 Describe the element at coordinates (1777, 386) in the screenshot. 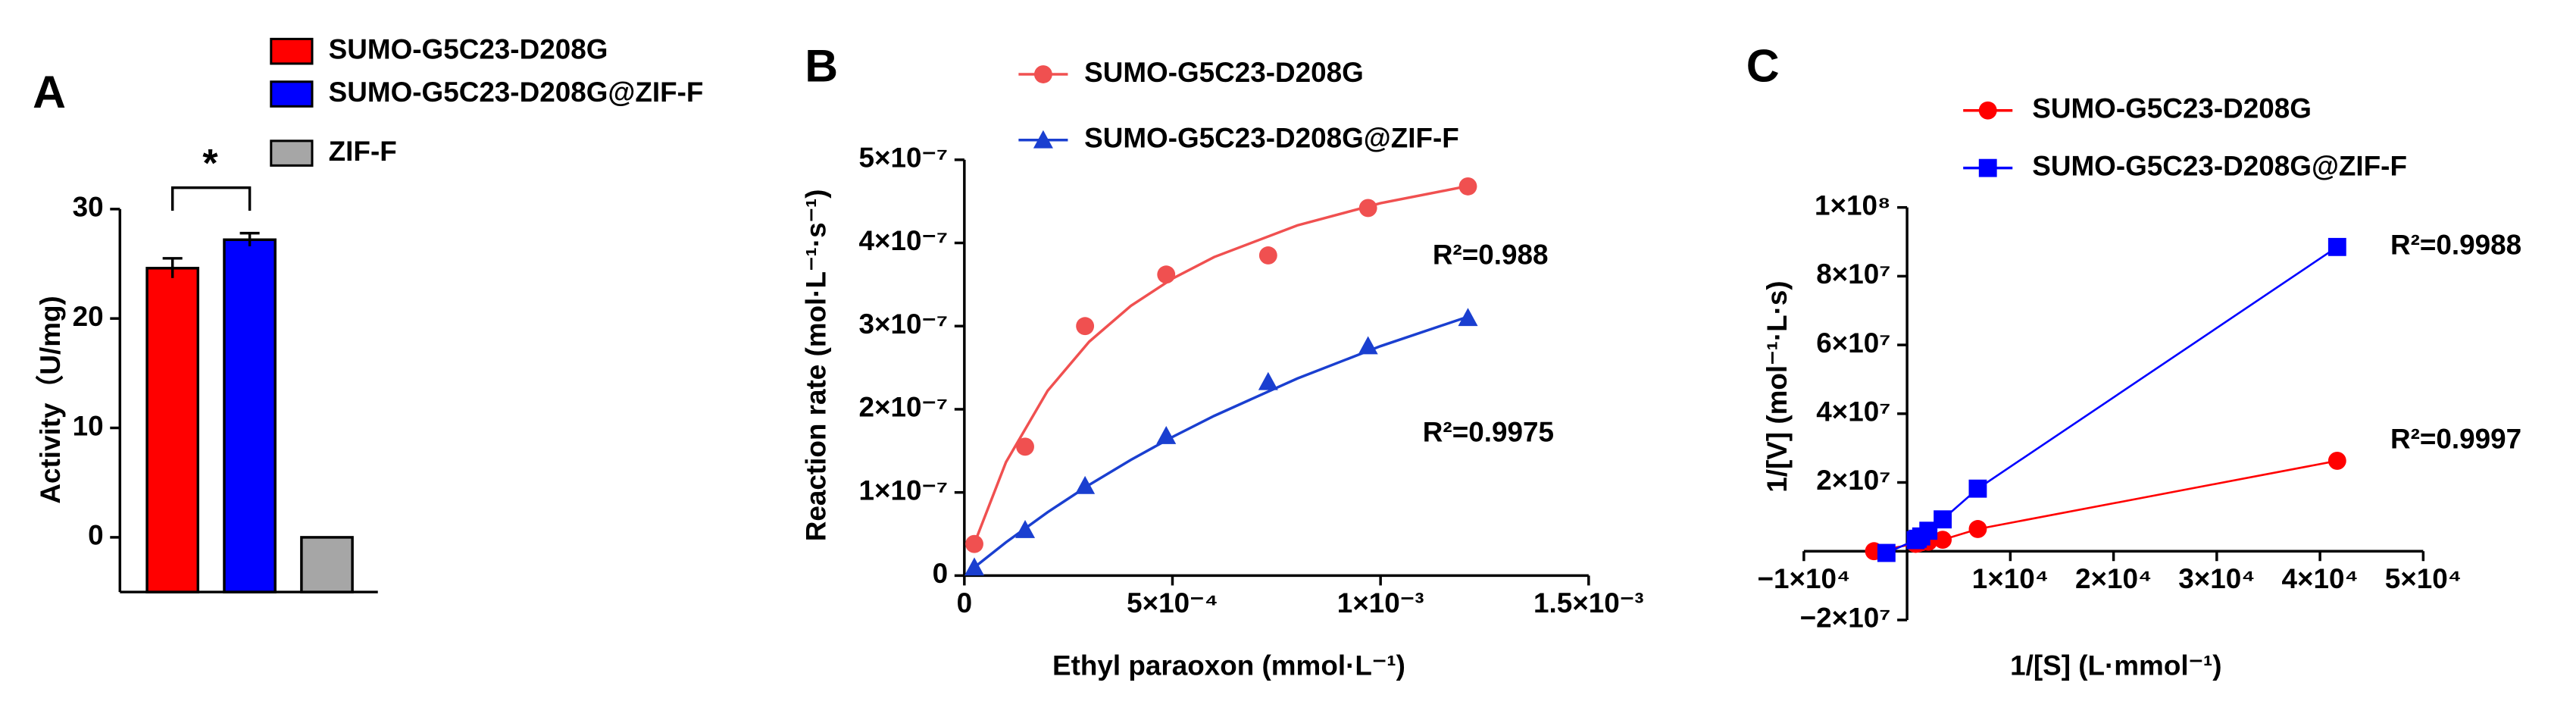

I see `y-axis-label: 1/[V] (mol⁻¹·L·s)` at that location.